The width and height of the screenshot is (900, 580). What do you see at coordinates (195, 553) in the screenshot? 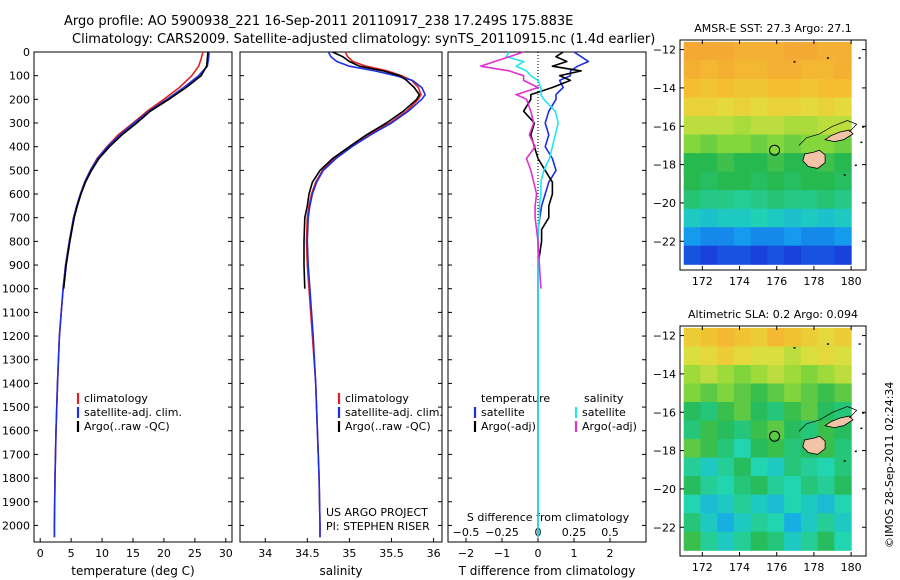
I see `x-tick-label: 25` at bounding box center [195, 553].